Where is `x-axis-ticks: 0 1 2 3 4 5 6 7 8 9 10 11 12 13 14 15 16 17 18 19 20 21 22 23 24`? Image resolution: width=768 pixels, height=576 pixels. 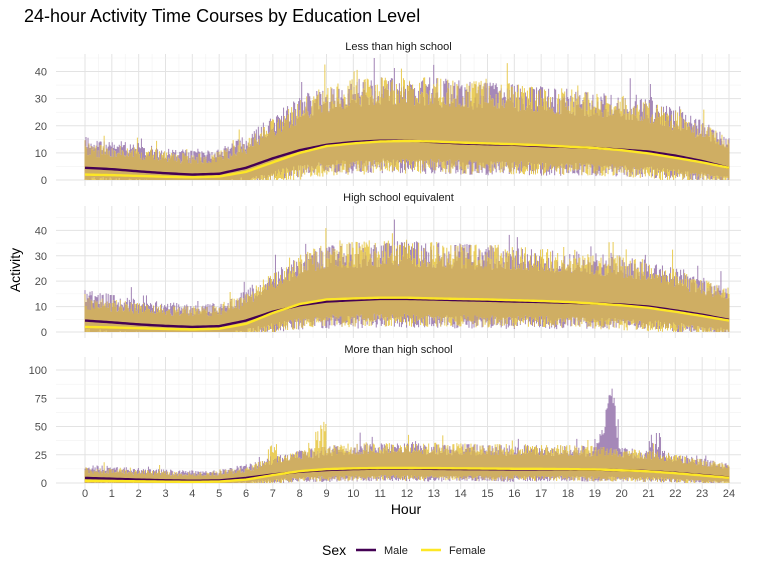 x-axis-ticks: 0 1 2 3 4 5 6 7 8 9 10 11 12 13 14 15 16 17 18 19 20 21 22 23 24 is located at coordinates (408, 494).